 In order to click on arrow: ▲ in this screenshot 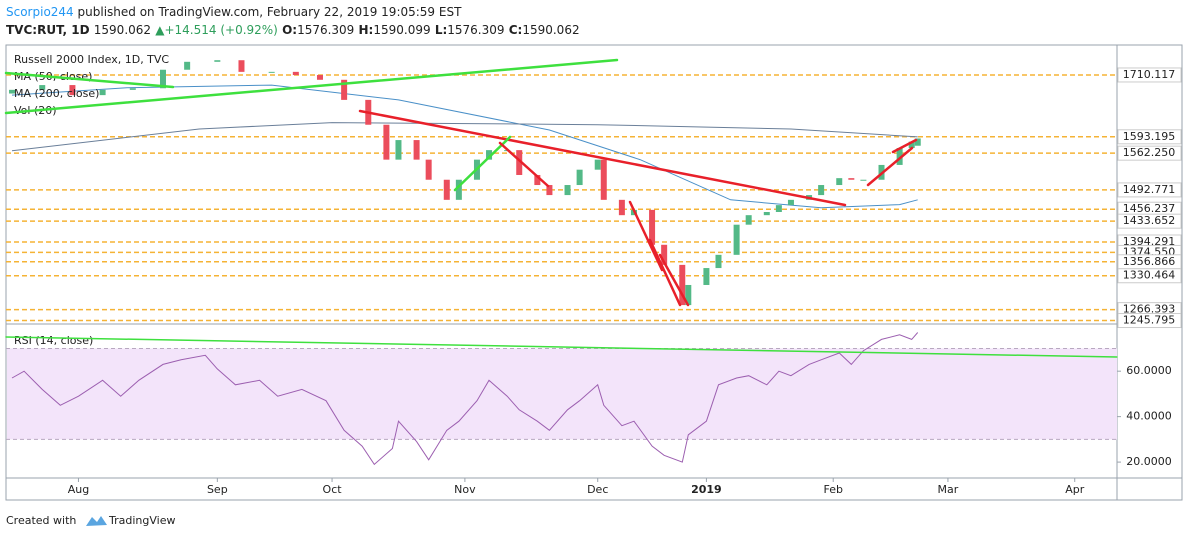, I will do `click(160, 30)`.